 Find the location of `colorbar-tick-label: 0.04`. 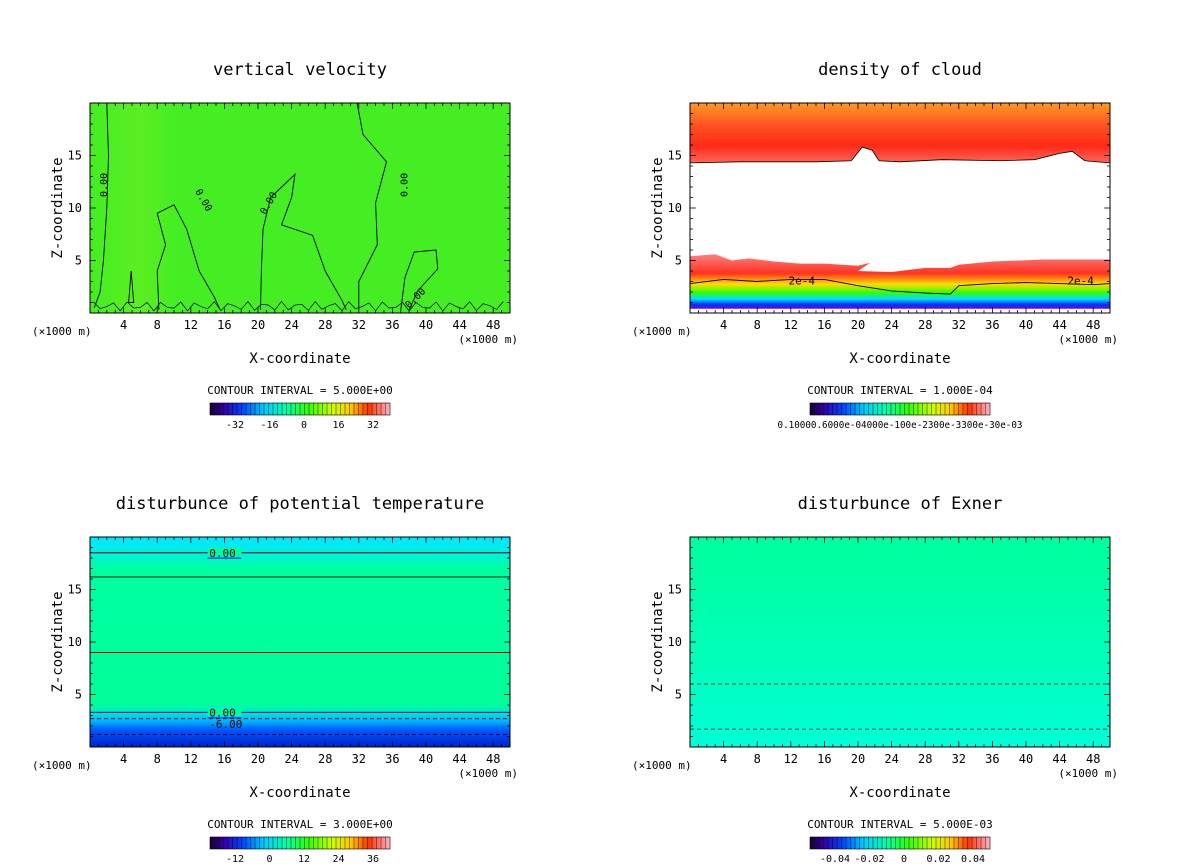

colorbar-tick-label: 0.04 is located at coordinates (973, 859).